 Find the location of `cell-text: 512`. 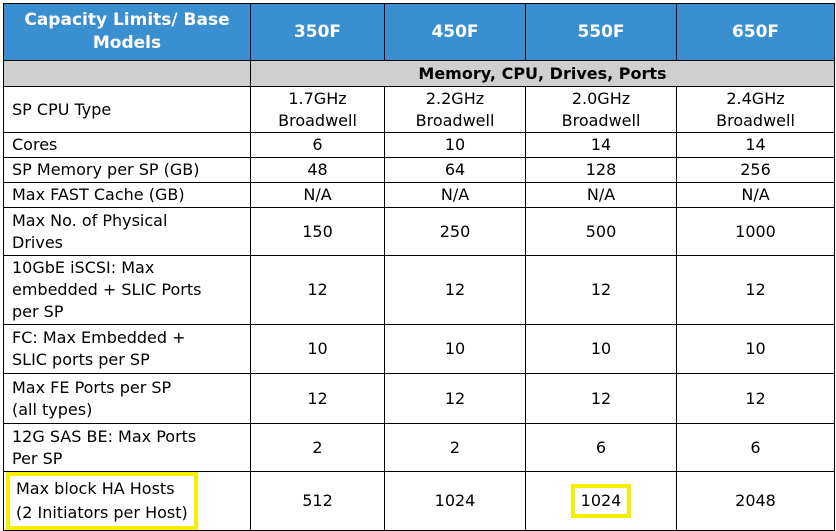

cell-text: 512 is located at coordinates (317, 500).